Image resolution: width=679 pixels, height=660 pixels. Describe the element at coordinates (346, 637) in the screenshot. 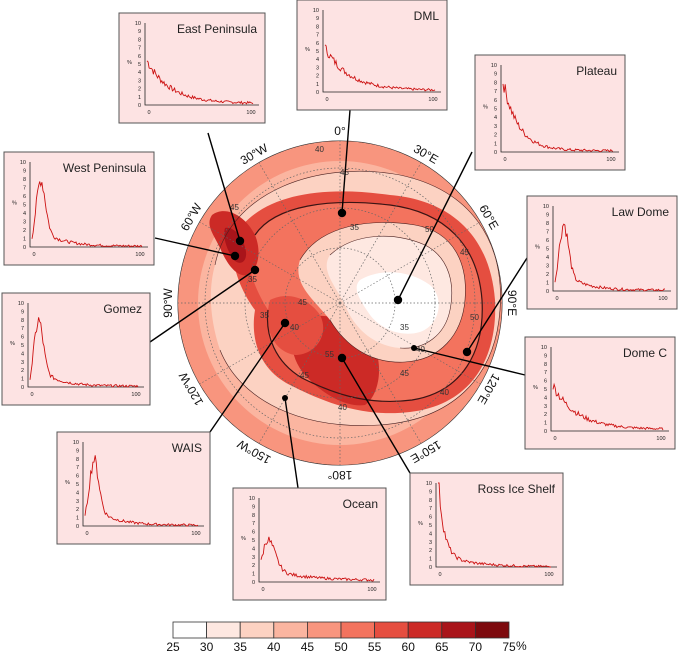

I see `colorbar: 25 30 35 40 45 50 55 60 65 70 75 %` at that location.